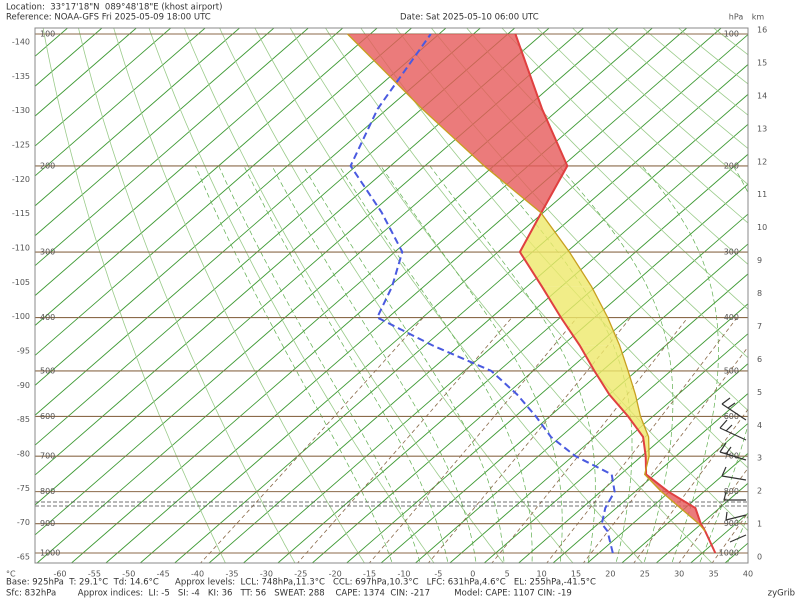  What do you see at coordinates (645, 574) in the screenshot?
I see `x-tick-label: 25` at bounding box center [645, 574].